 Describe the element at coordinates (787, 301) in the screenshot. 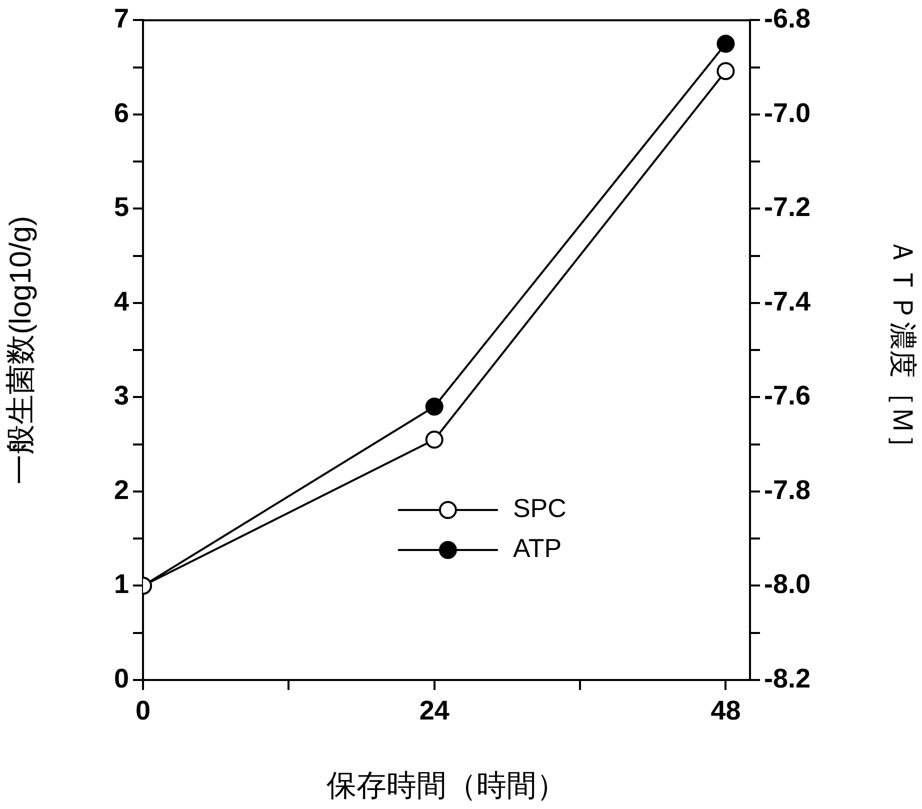

I see `y2-tick-label: -7.4` at that location.